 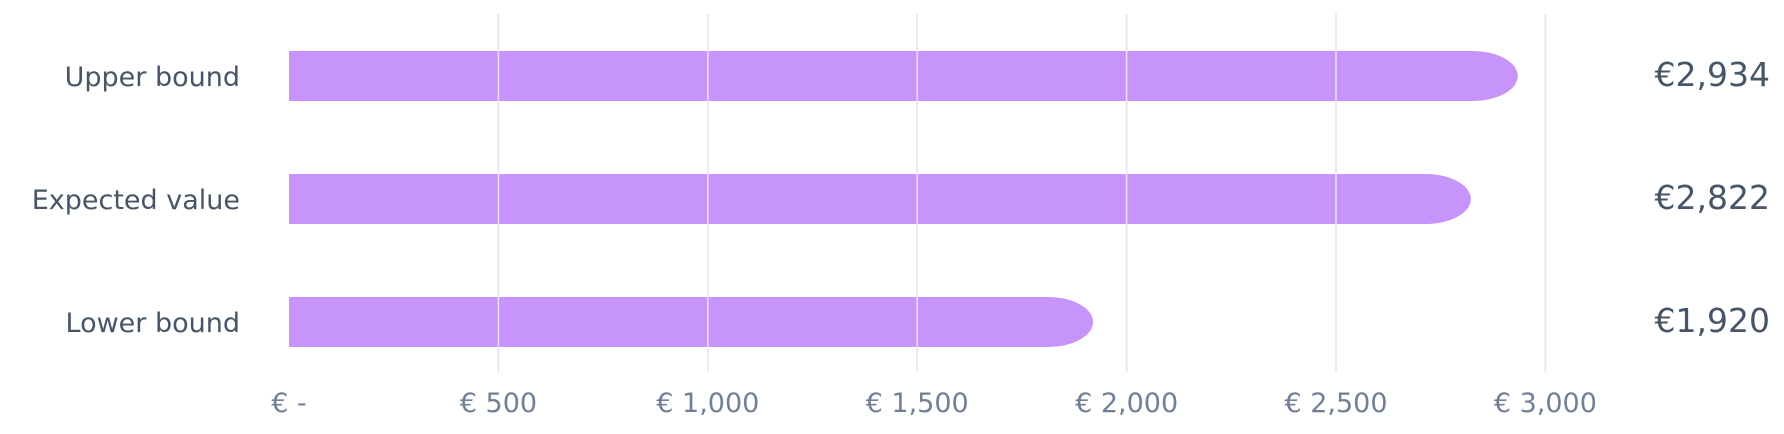 What do you see at coordinates (1712, 74) in the screenshot?
I see `value-label: €2,934` at bounding box center [1712, 74].